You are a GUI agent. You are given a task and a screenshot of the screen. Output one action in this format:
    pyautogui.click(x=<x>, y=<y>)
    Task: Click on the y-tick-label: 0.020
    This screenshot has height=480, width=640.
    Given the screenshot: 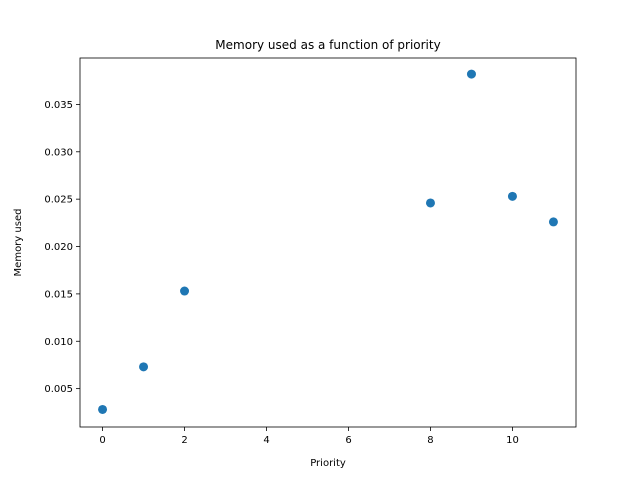 What is the action you would take?
    pyautogui.click(x=58, y=247)
    